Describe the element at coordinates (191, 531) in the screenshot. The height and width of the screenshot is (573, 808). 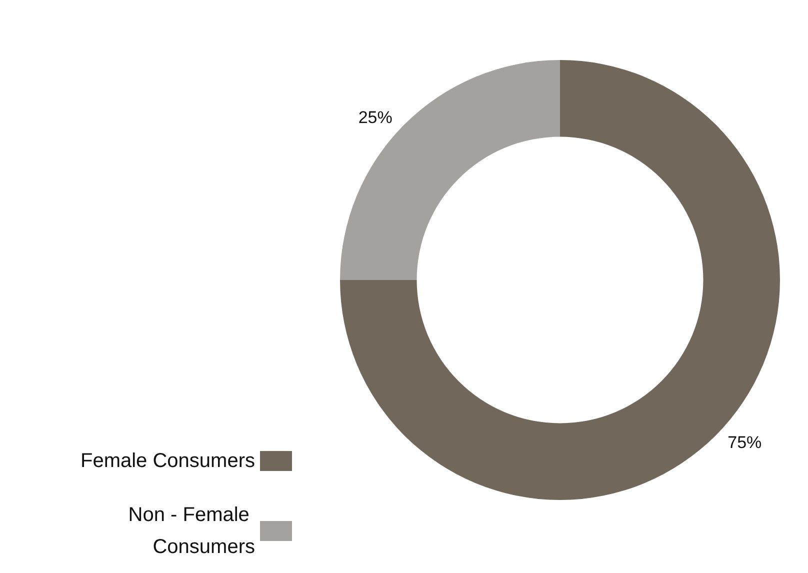
I see `legend-label: Non - Female Consumers` at that location.